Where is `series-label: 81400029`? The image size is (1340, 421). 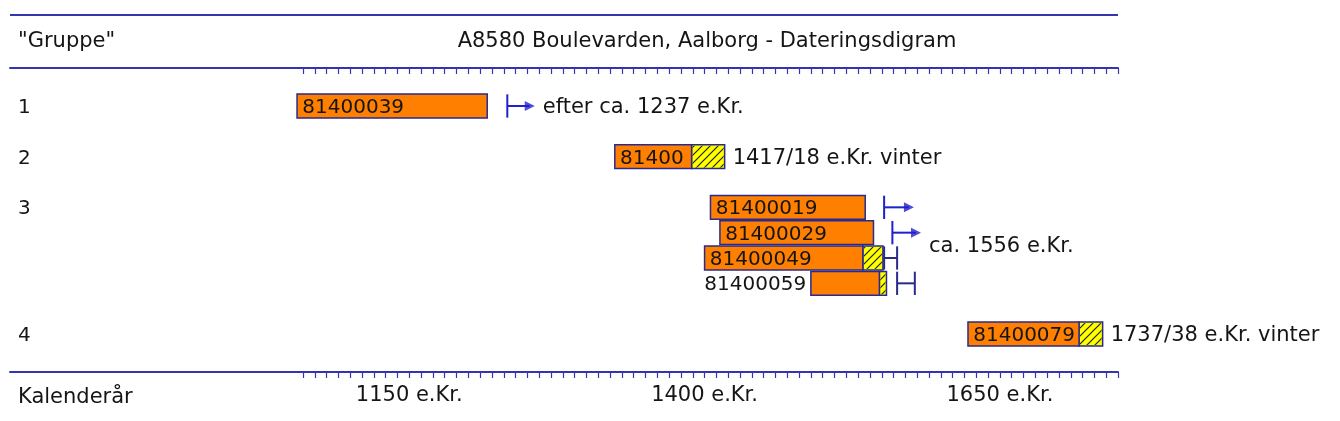 series-label: 81400029 is located at coordinates (776, 232).